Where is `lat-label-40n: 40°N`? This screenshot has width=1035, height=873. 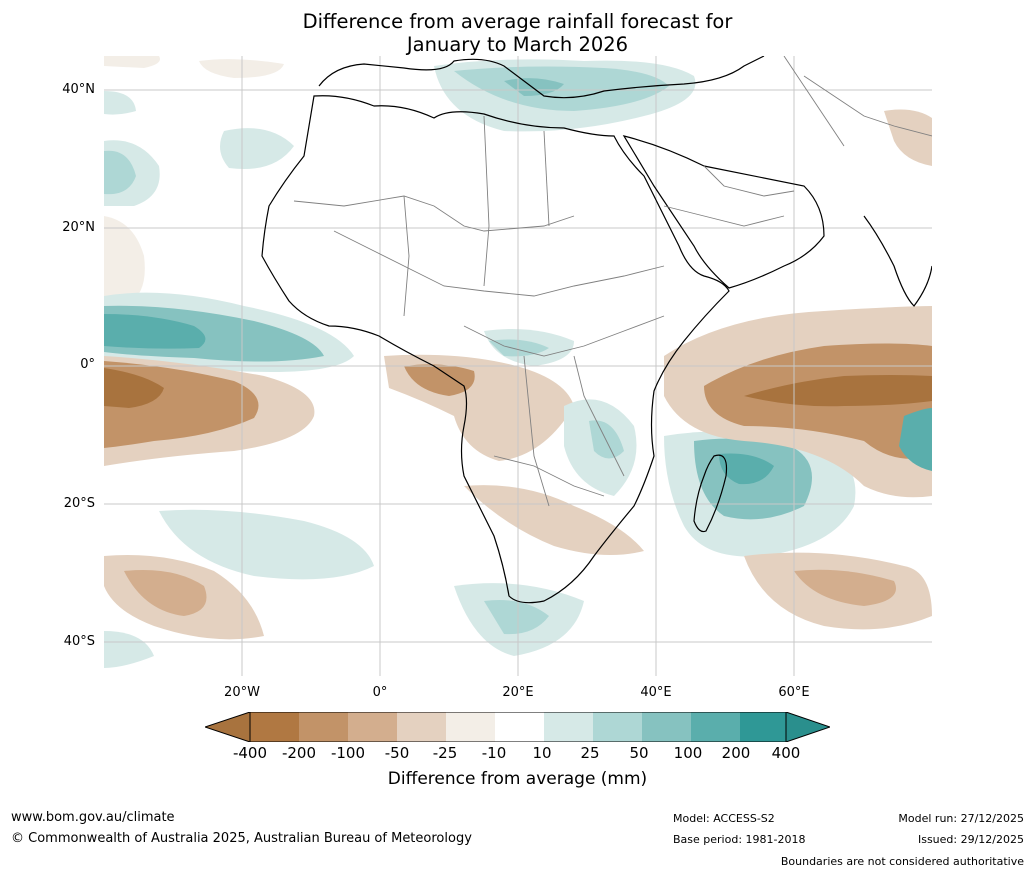
lat-label-40n: 40°N is located at coordinates (78, 89).